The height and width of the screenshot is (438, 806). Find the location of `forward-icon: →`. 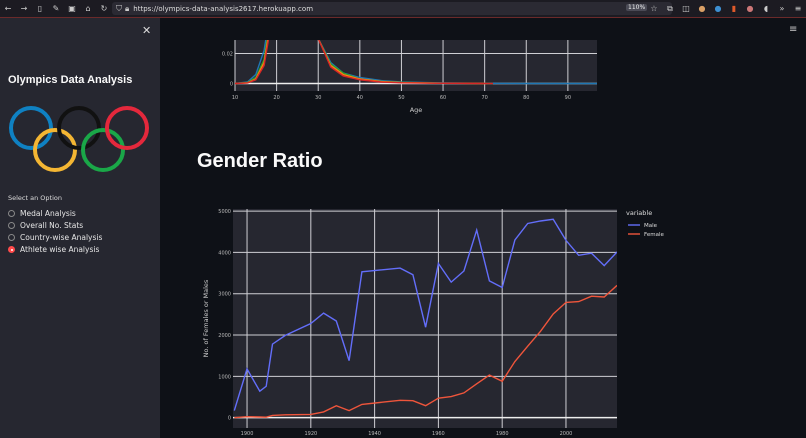

forward-icon: → is located at coordinates (24, 8).